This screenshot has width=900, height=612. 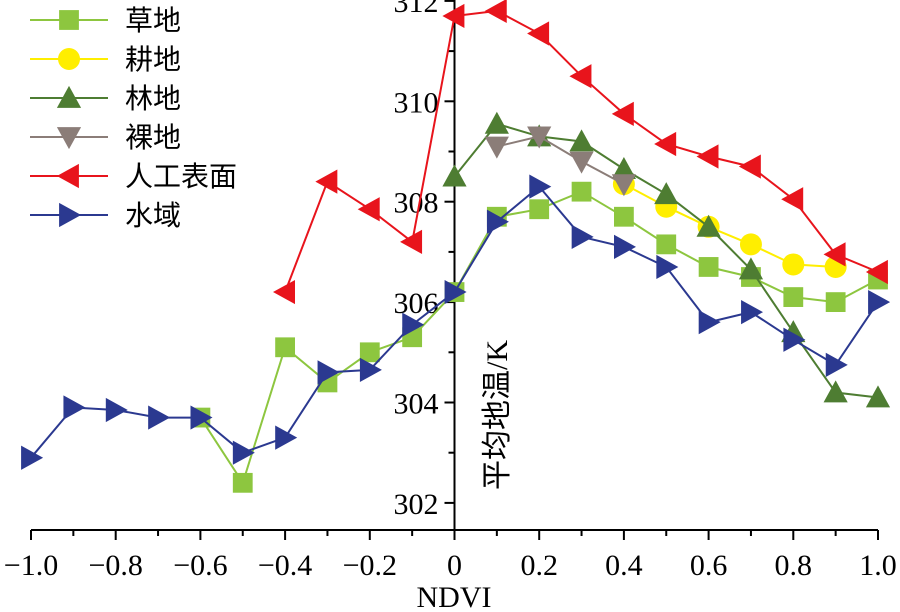 What do you see at coordinates (416, 203) in the screenshot?
I see `y-tick-label: 308` at bounding box center [416, 203].